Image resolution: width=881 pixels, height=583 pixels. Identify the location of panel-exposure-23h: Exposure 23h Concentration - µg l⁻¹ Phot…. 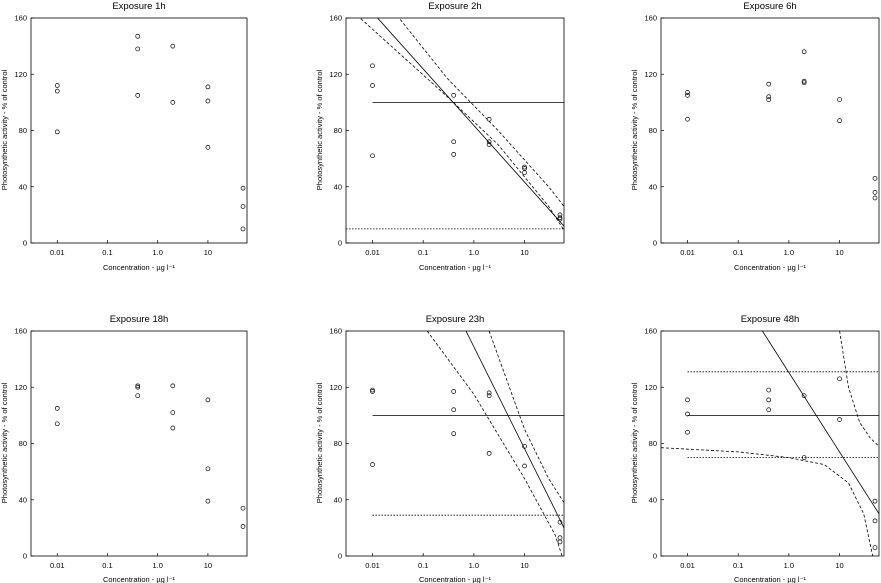
(440, 448).